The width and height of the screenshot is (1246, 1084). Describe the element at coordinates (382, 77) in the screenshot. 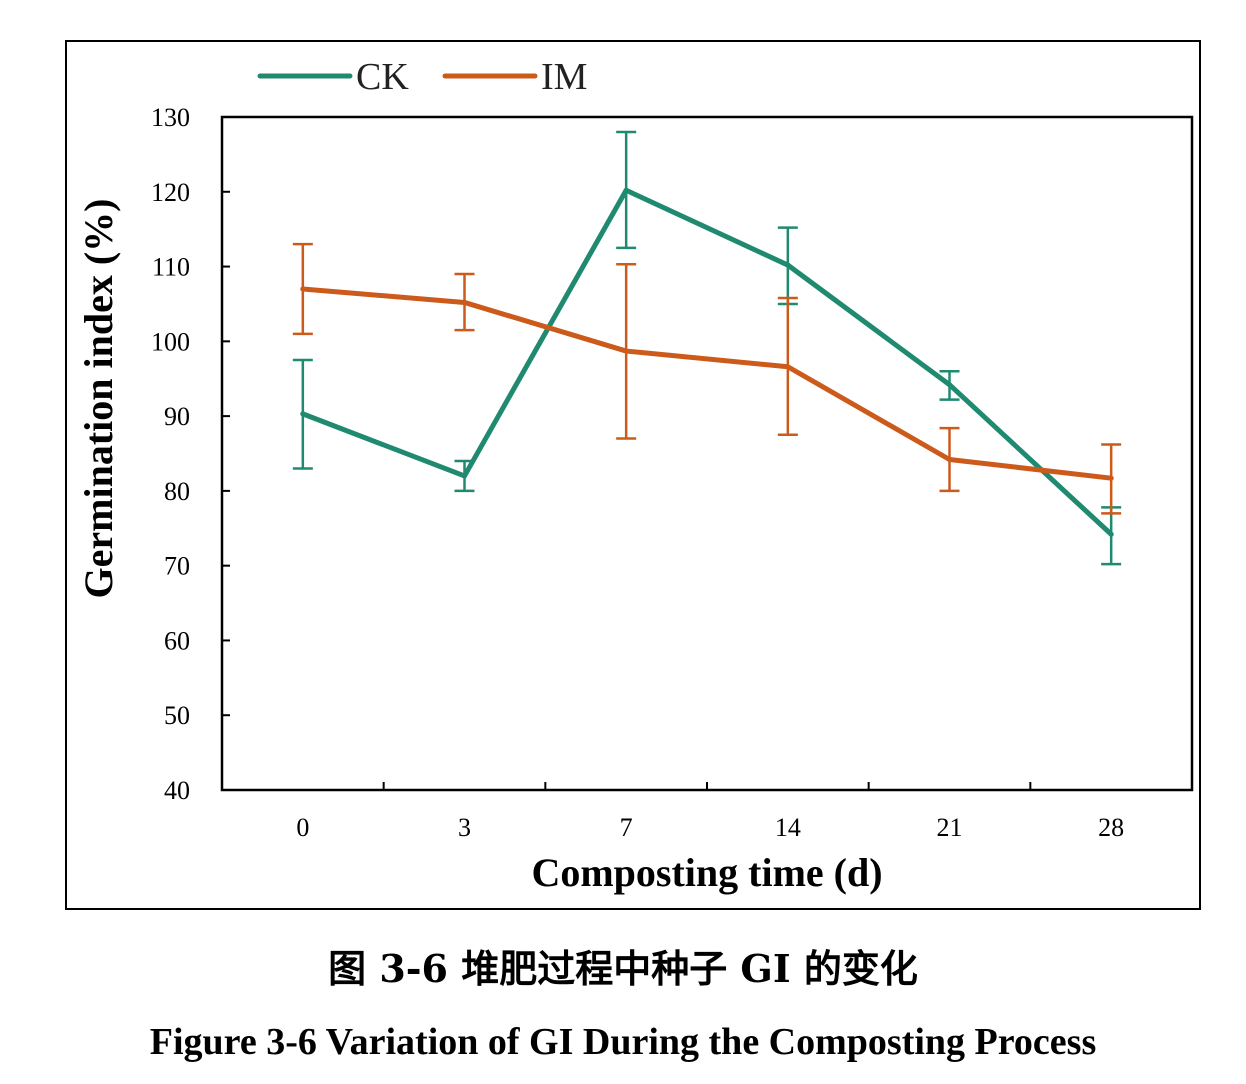

I see `legend-label-ck: CK` at that location.